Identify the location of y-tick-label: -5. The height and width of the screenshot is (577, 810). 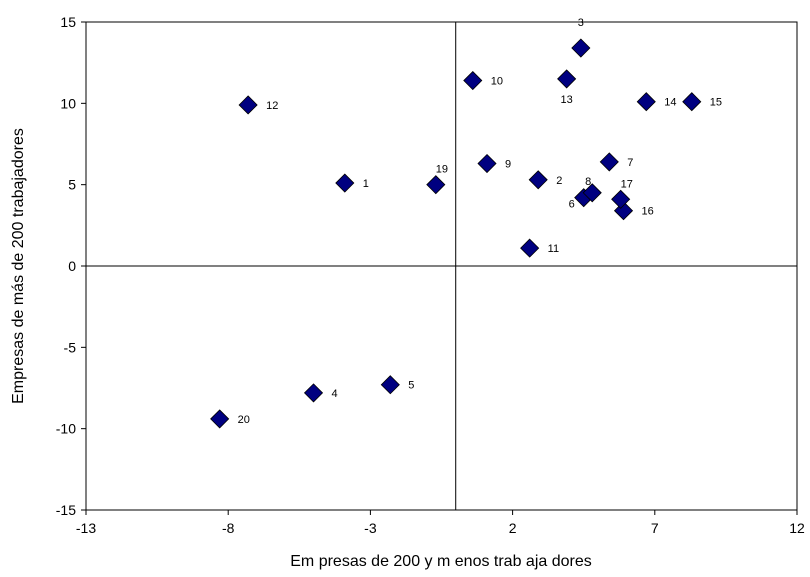
(70, 347).